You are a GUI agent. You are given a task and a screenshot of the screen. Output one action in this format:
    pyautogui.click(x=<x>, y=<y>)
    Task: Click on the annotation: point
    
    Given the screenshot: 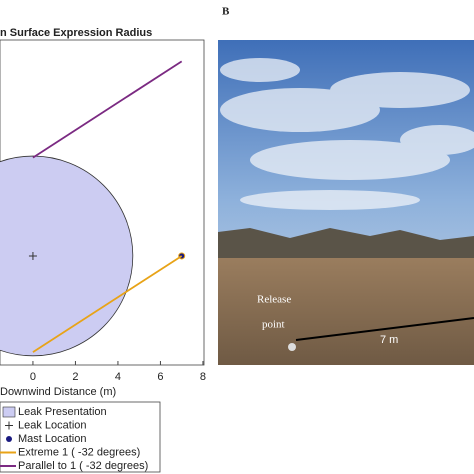 What is the action you would take?
    pyautogui.click(x=273, y=325)
    